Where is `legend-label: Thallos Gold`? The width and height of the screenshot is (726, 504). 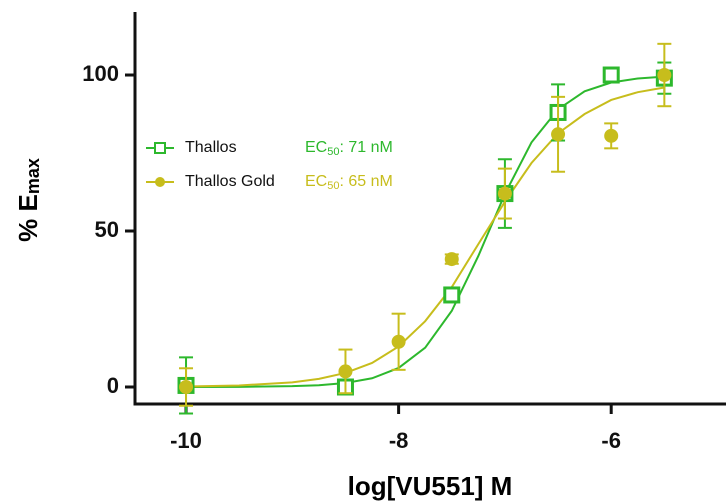 legend-label: Thallos Gold is located at coordinates (230, 181).